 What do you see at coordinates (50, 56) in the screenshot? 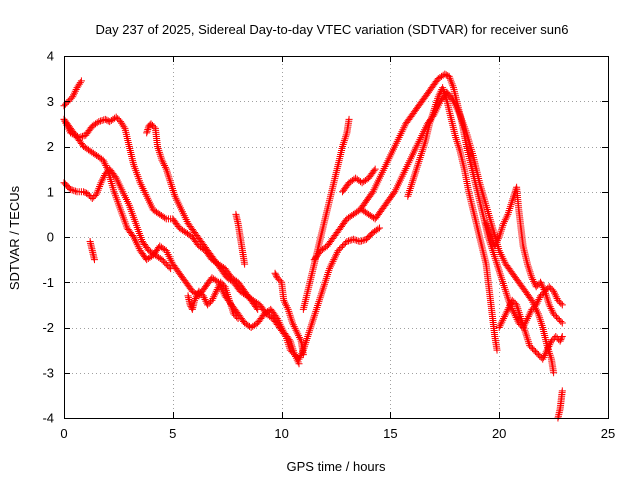
I see `y-tick-label: 4` at bounding box center [50, 56].